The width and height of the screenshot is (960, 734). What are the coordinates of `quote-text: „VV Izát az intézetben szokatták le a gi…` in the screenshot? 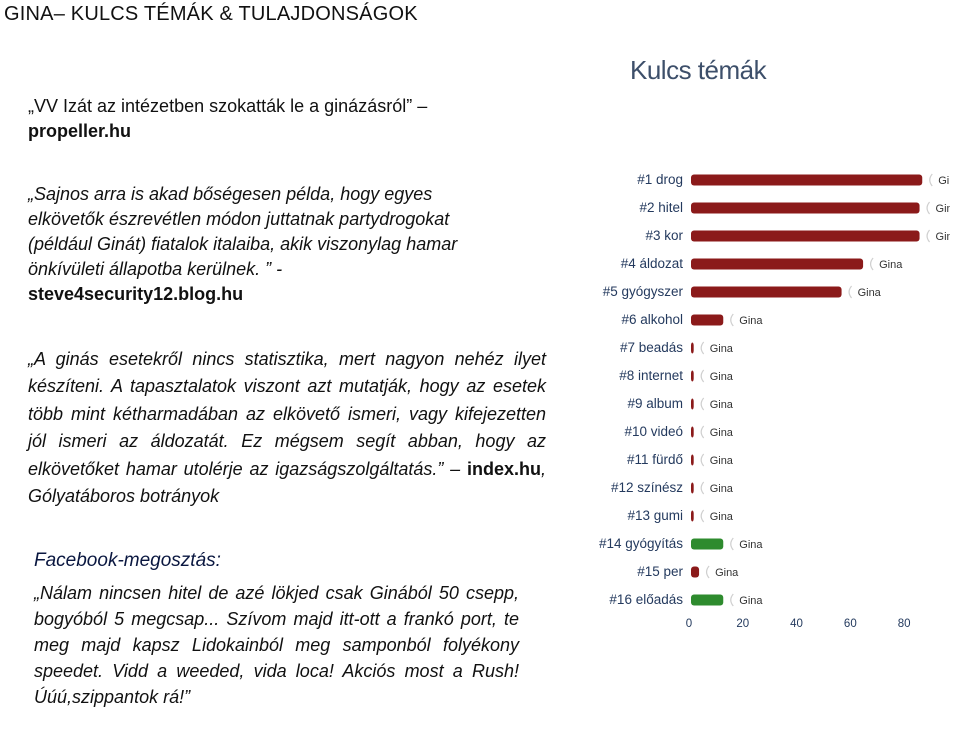 It's located at (228, 106).